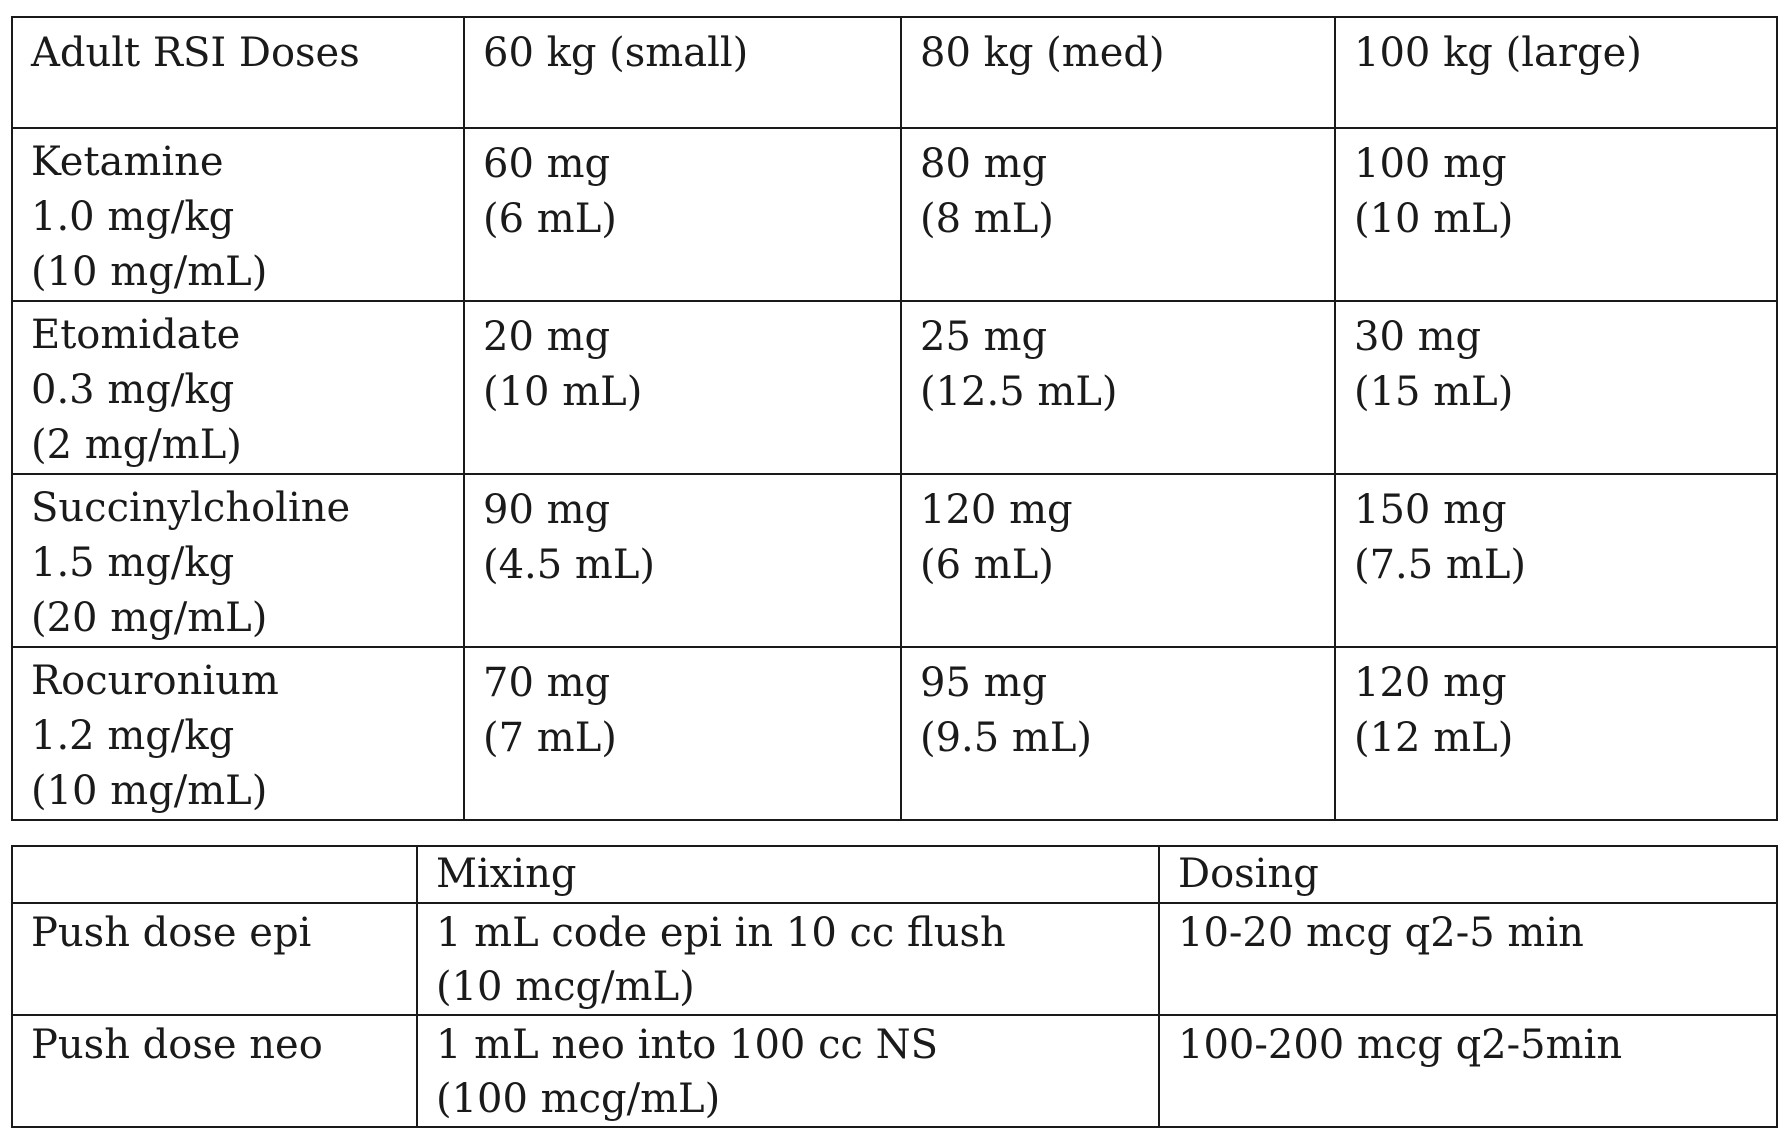 This screenshot has width=1790, height=1132. I want to click on dose-cell-60kg: 20 mg (10 mL), so click(682, 387).